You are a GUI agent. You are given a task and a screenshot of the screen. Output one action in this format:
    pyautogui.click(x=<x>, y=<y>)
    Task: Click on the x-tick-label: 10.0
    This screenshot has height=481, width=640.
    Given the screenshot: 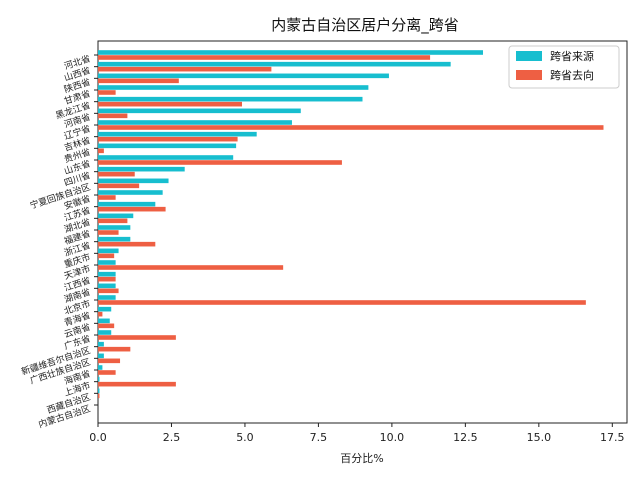 What is the action you would take?
    pyautogui.click(x=392, y=437)
    